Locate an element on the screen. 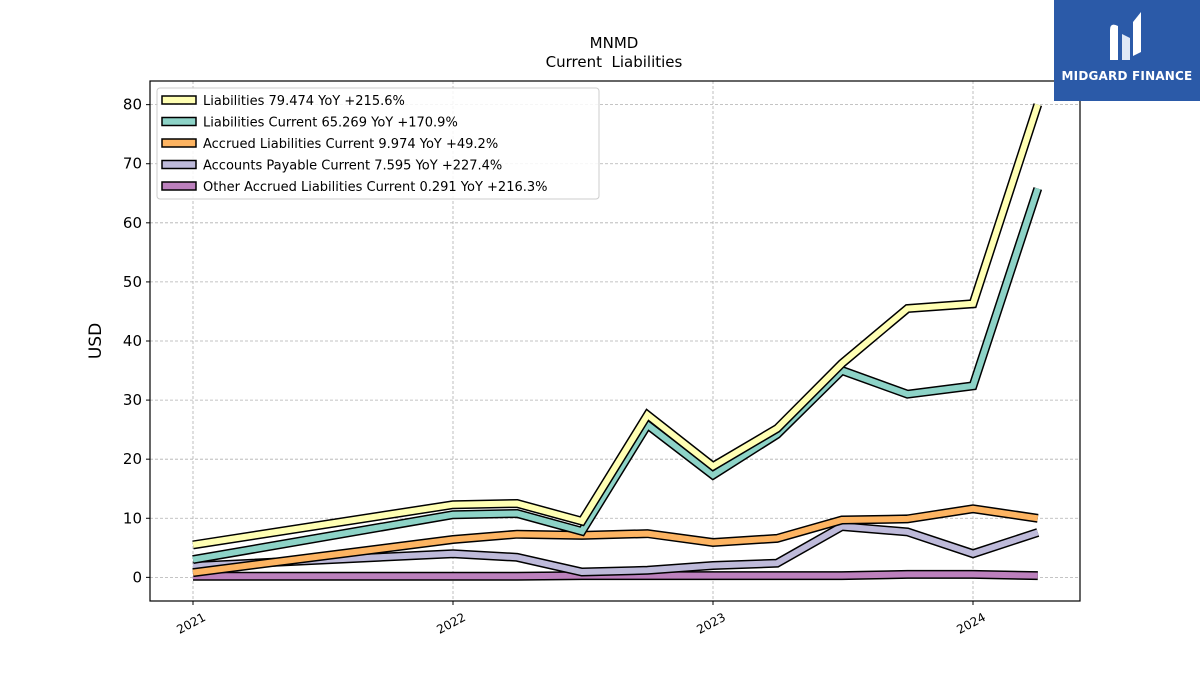  series-accounts-payable-current is located at coordinates (616, 549).